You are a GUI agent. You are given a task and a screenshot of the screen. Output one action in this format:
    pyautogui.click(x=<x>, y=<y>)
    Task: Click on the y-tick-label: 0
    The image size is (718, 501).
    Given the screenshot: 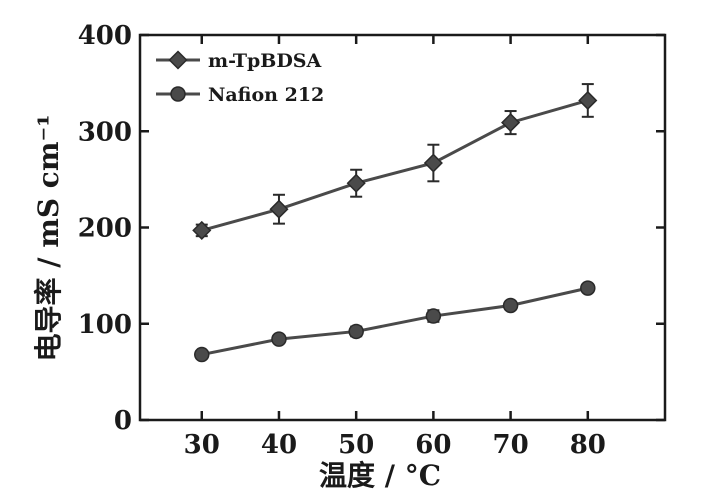 What is the action you would take?
    pyautogui.click(x=123, y=421)
    